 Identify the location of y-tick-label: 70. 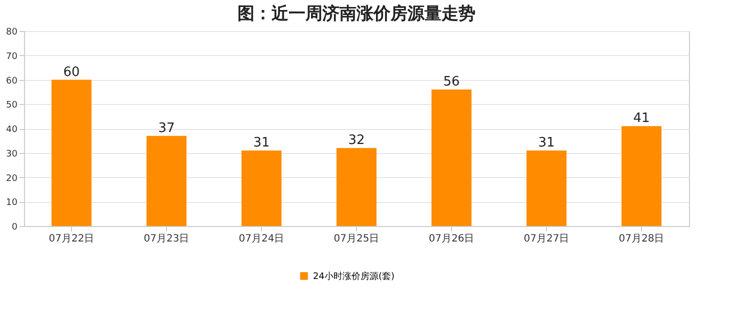
(12, 57).